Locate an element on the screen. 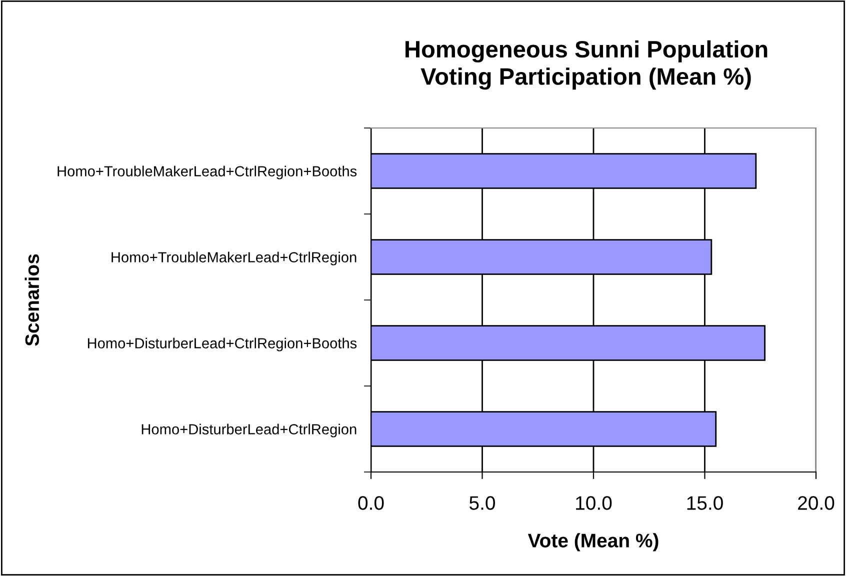  y-tick-label: Homo+TroubleMakerLead+CtrlRegion is located at coordinates (234, 259).